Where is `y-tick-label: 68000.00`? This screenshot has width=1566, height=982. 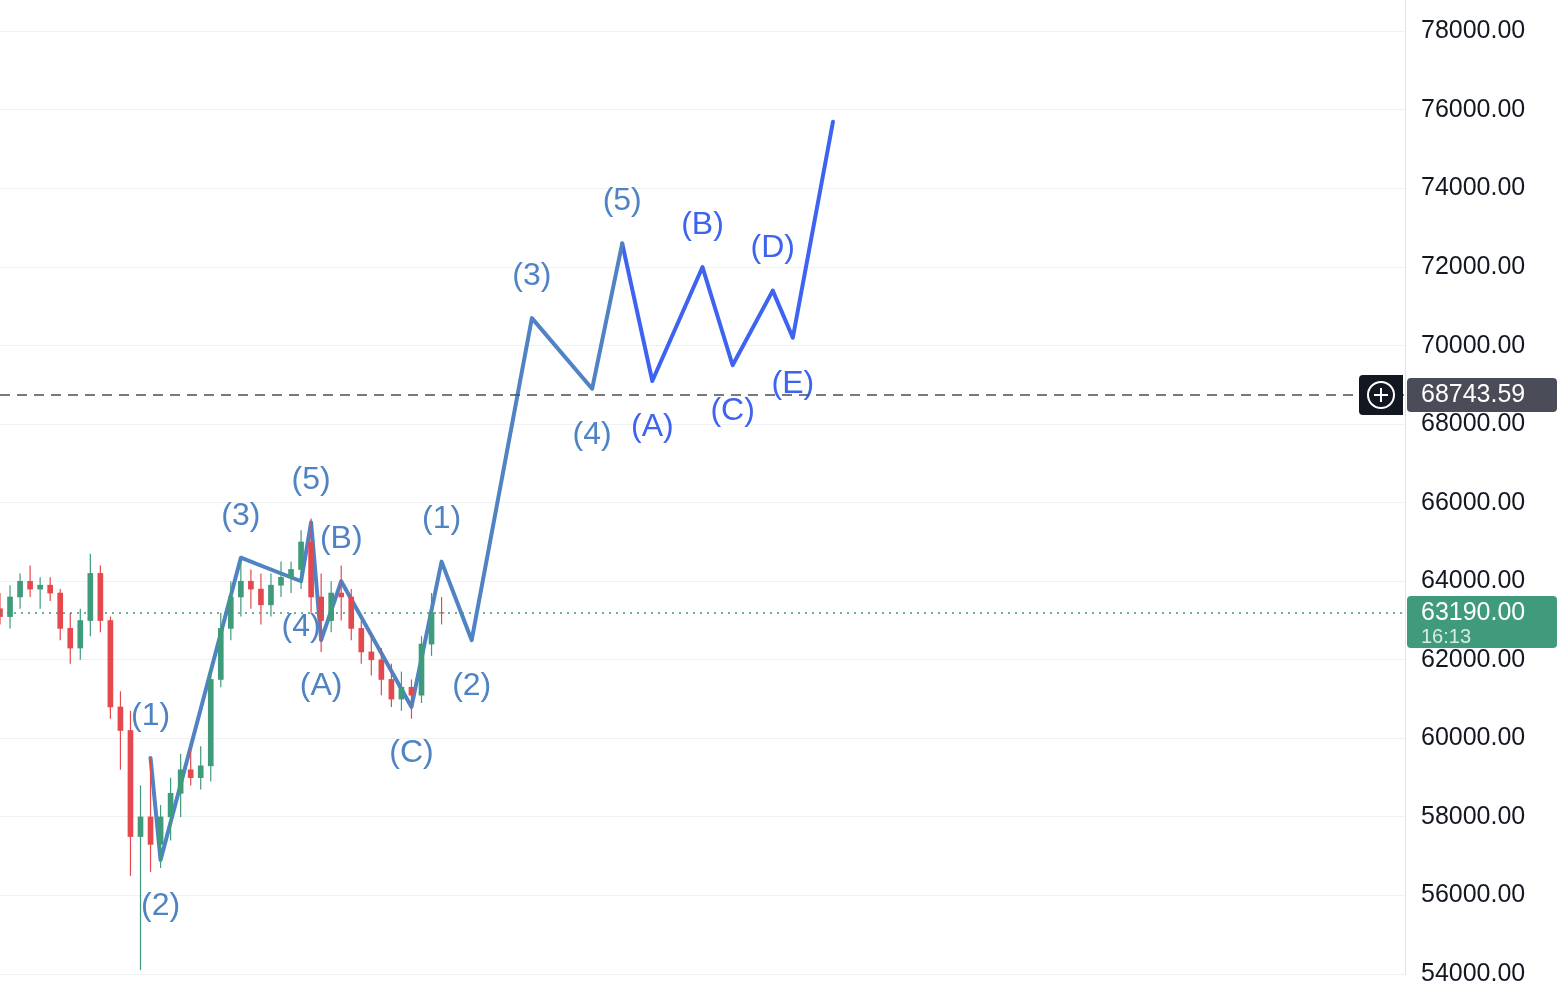
y-tick-label: 68000.00 is located at coordinates (1473, 422).